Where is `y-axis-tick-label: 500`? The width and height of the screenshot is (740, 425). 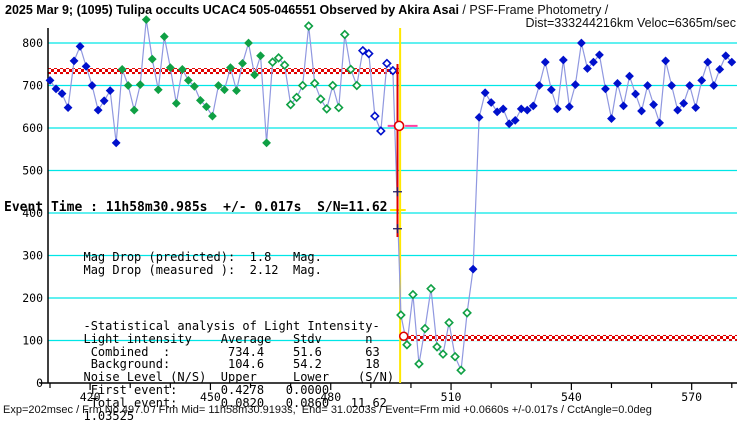
y-axis-tick-label: 500 is located at coordinates (32, 171).